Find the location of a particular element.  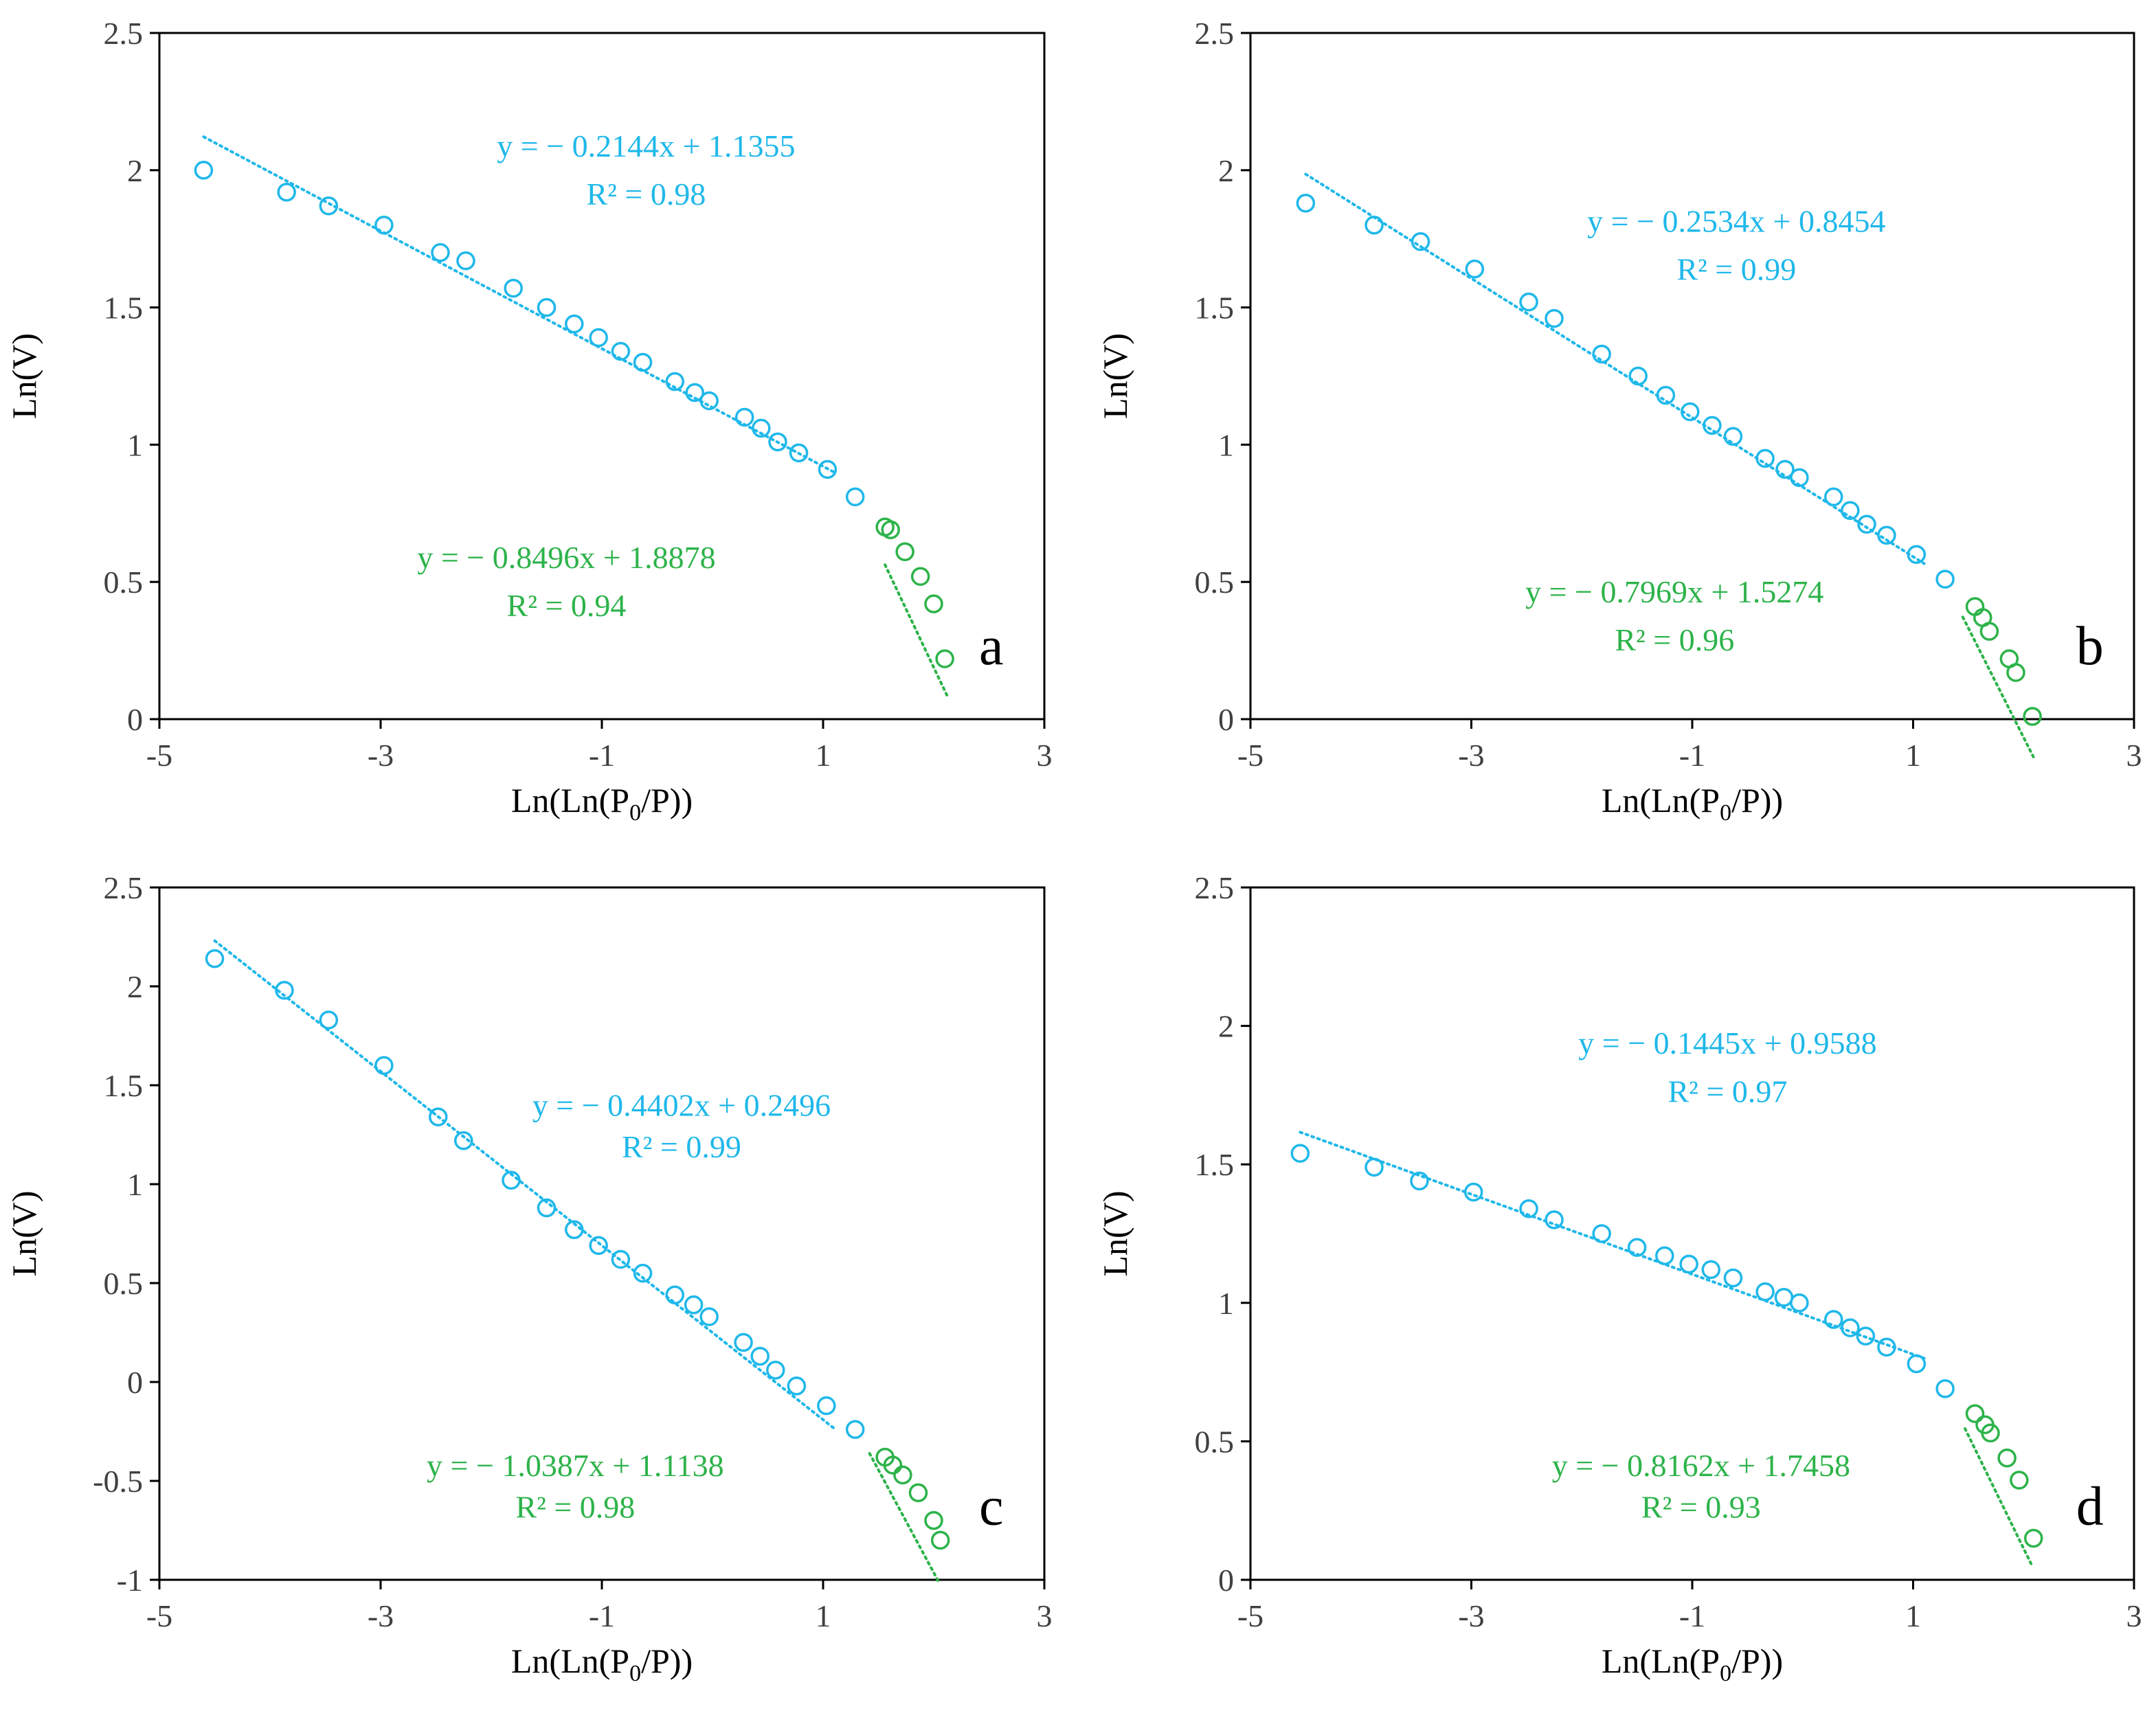

panel-label: a is located at coordinates (991, 646).